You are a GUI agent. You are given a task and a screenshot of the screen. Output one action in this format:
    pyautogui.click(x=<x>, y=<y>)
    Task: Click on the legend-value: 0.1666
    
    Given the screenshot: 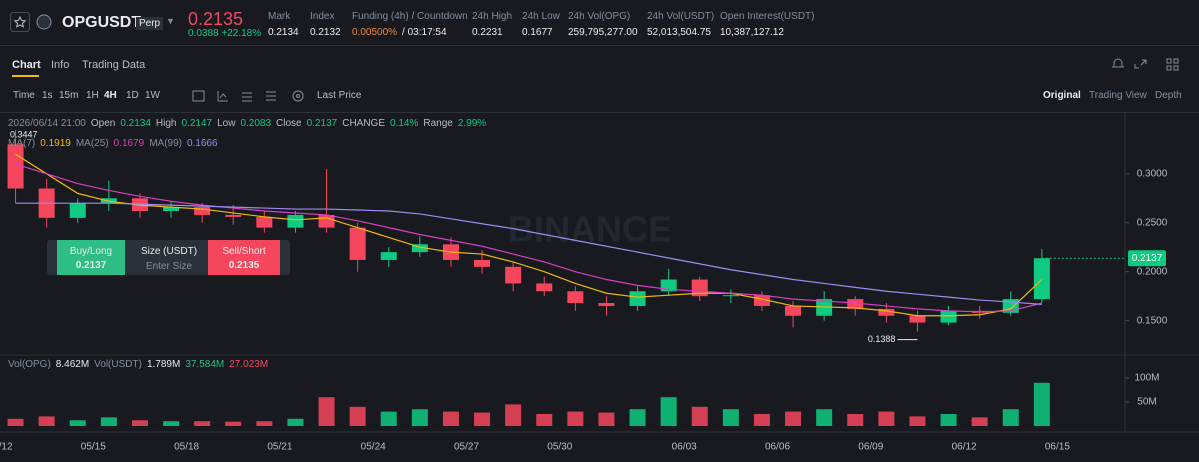 What is the action you would take?
    pyautogui.click(x=202, y=143)
    